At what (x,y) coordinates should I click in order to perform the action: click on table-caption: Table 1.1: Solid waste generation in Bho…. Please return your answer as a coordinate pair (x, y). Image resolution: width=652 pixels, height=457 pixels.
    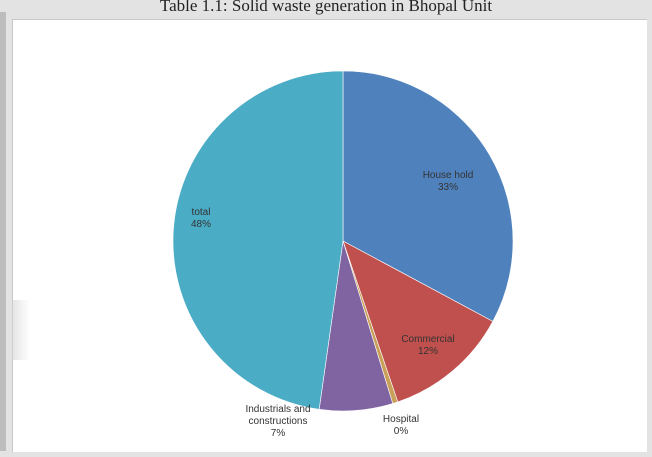
    Looking at the image, I should click on (326, 7).